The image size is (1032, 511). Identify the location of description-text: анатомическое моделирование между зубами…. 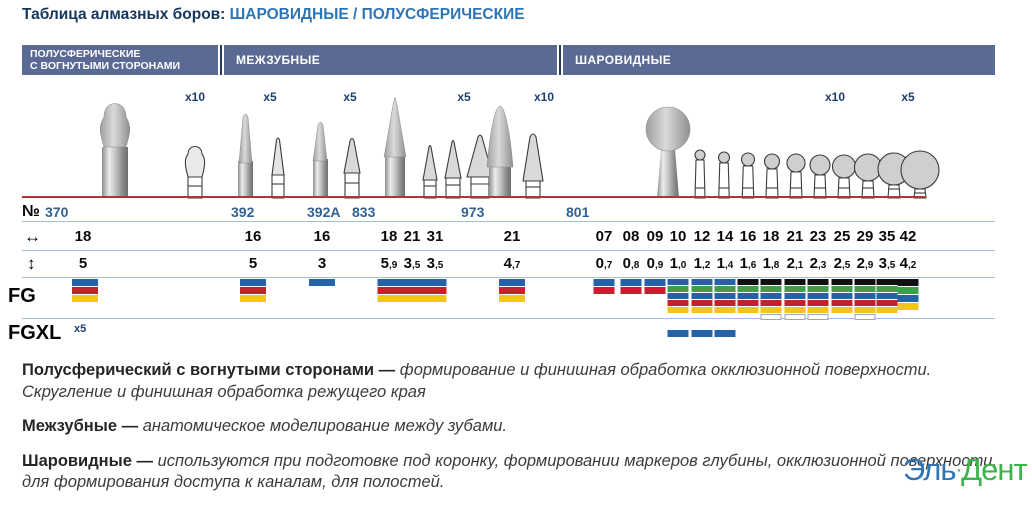
(325, 426).